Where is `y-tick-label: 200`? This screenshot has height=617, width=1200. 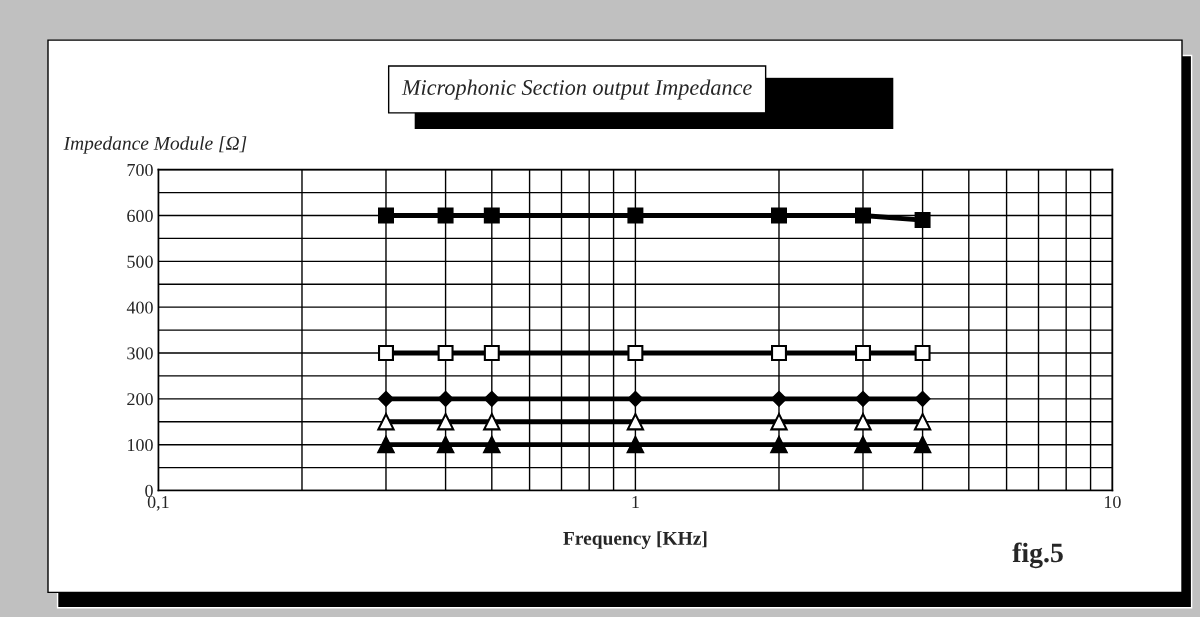 y-tick-label: 200 is located at coordinates (140, 399).